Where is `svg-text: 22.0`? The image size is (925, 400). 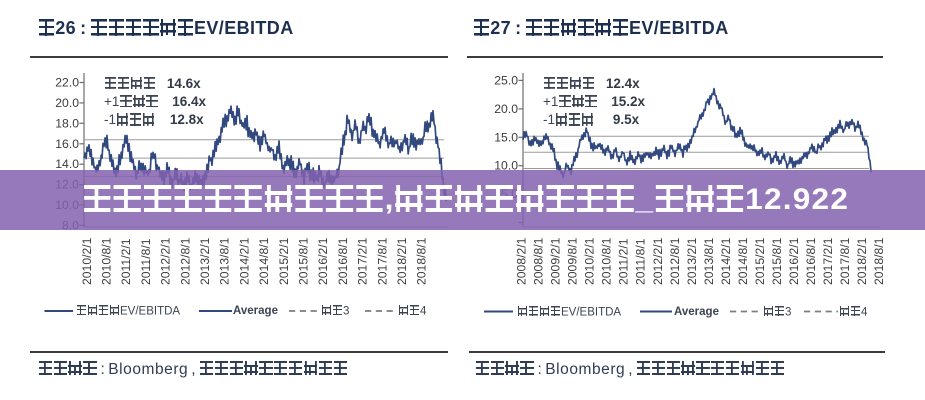
svg-text: 22.0 is located at coordinates (67, 83).